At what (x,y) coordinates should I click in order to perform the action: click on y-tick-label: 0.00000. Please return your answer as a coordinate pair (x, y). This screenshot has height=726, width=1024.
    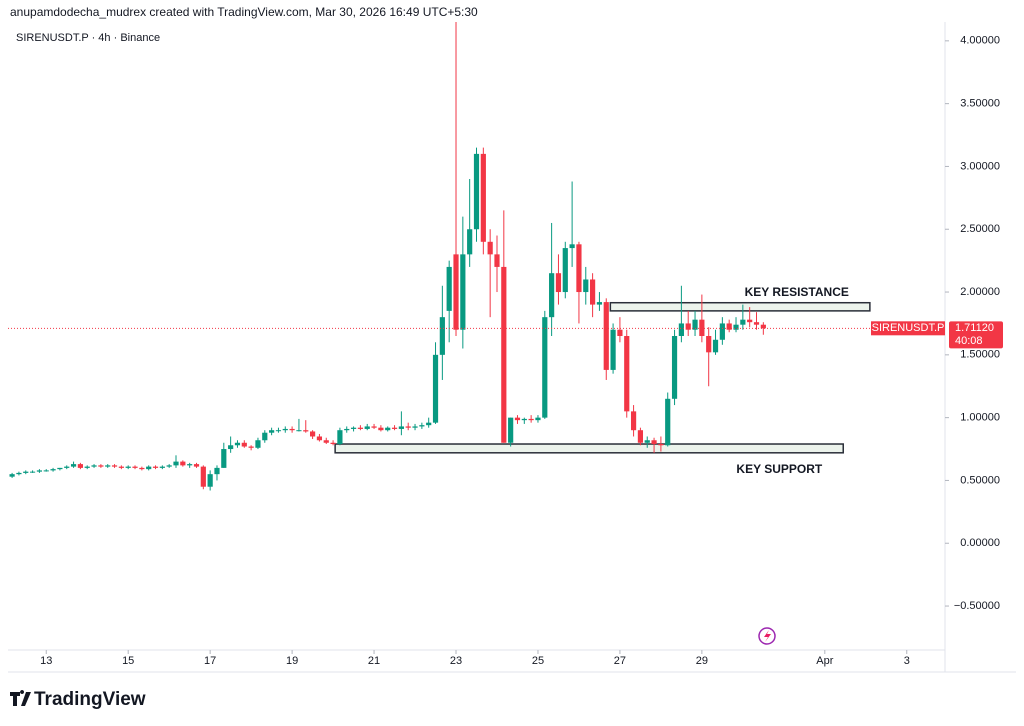
    Looking at the image, I should click on (980, 543).